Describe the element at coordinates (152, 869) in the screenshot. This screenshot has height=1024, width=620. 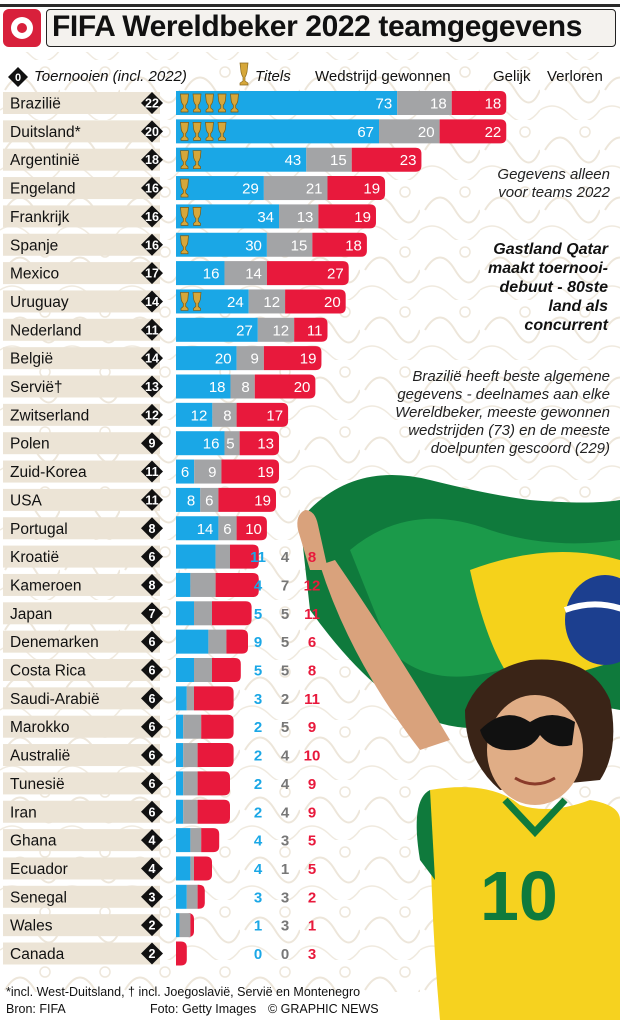
I see `tournaments-value: 4` at that location.